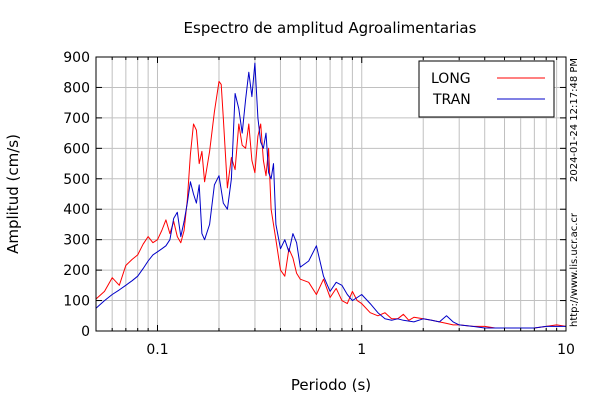 The image size is (600, 400). Describe the element at coordinates (574, 269) in the screenshot. I see `source-url-label: http://www.lis.ucr.ac.cr` at that location.